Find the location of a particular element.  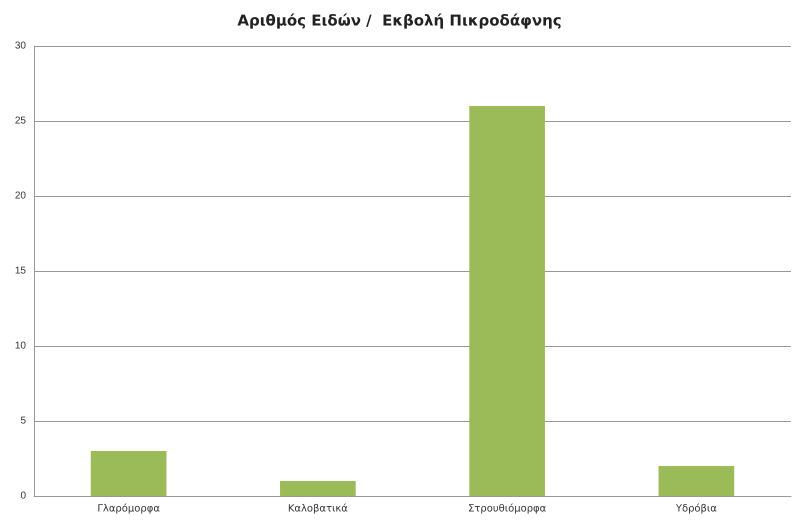

y-tick-label: 25 is located at coordinates (20, 121).